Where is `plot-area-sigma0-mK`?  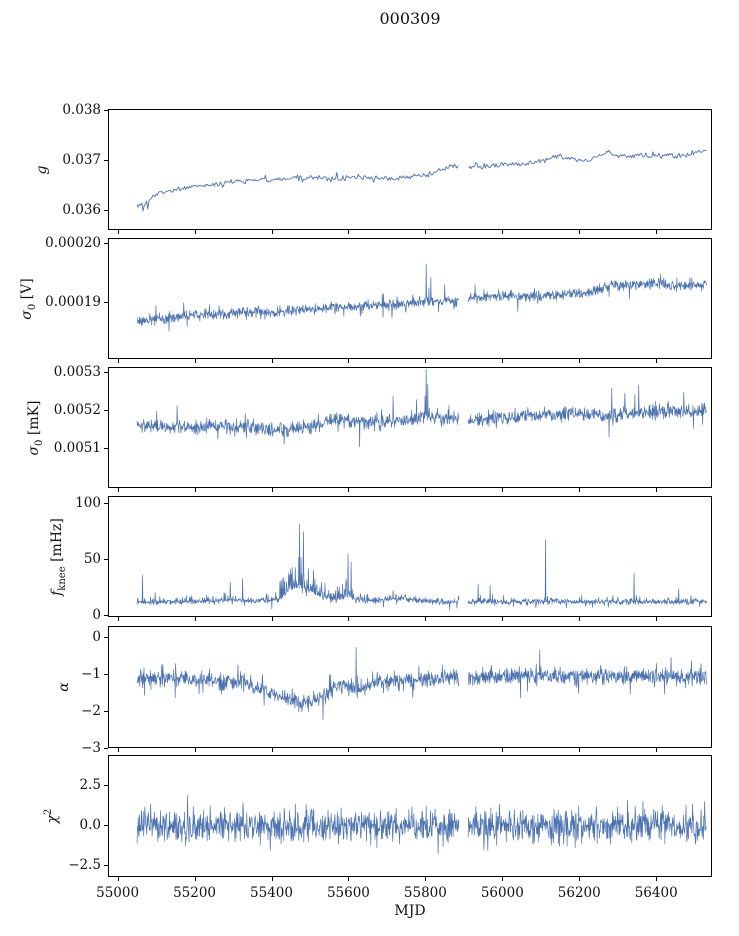
plot-area-sigma0-mK is located at coordinates (421, 408).